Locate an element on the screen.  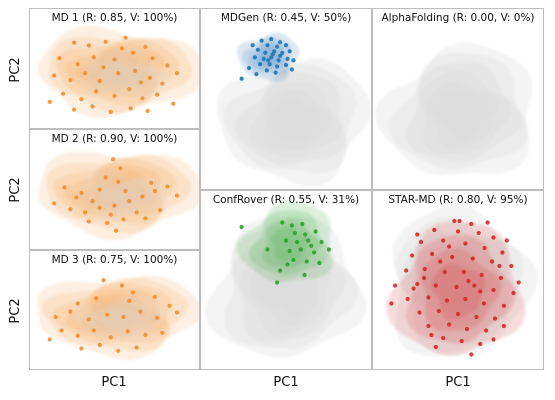
panel-md3: MD 3 (R: 0.75, V: 100%) is located at coordinates (114, 310).